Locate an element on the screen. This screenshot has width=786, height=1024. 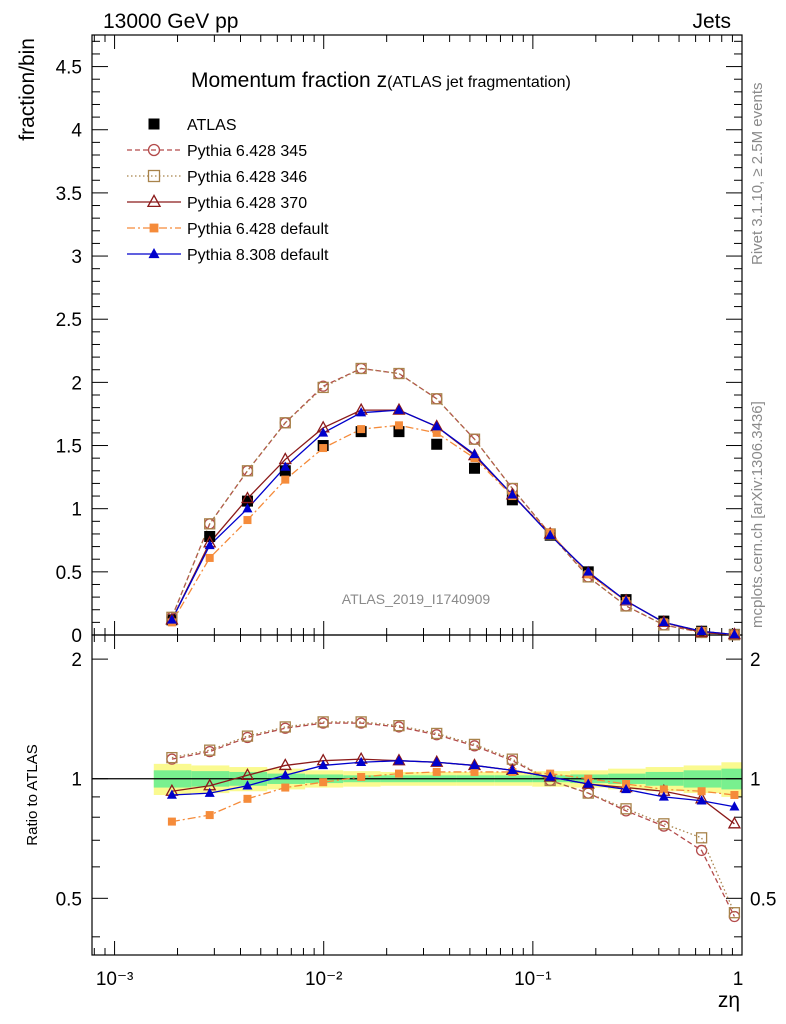
legend-label: Pythia 6.428 346 is located at coordinates (247, 177).